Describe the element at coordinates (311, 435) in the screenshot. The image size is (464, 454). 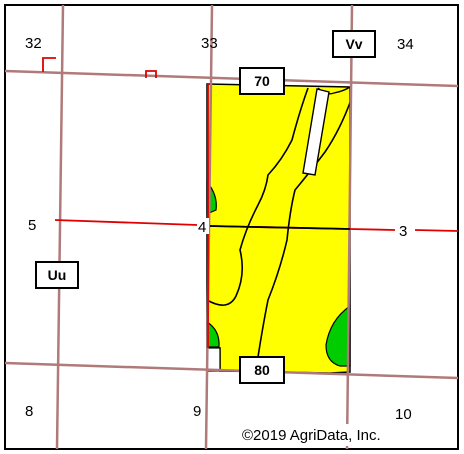
I see `copyright-text: ©2019 AgriData, Inc.` at that location.